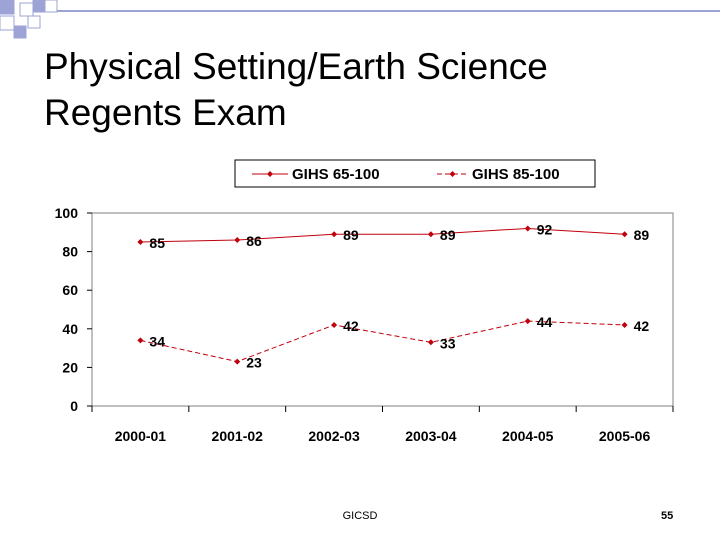 The width and height of the screenshot is (720, 540). I want to click on x-tick-label: 2005-06, so click(625, 436).